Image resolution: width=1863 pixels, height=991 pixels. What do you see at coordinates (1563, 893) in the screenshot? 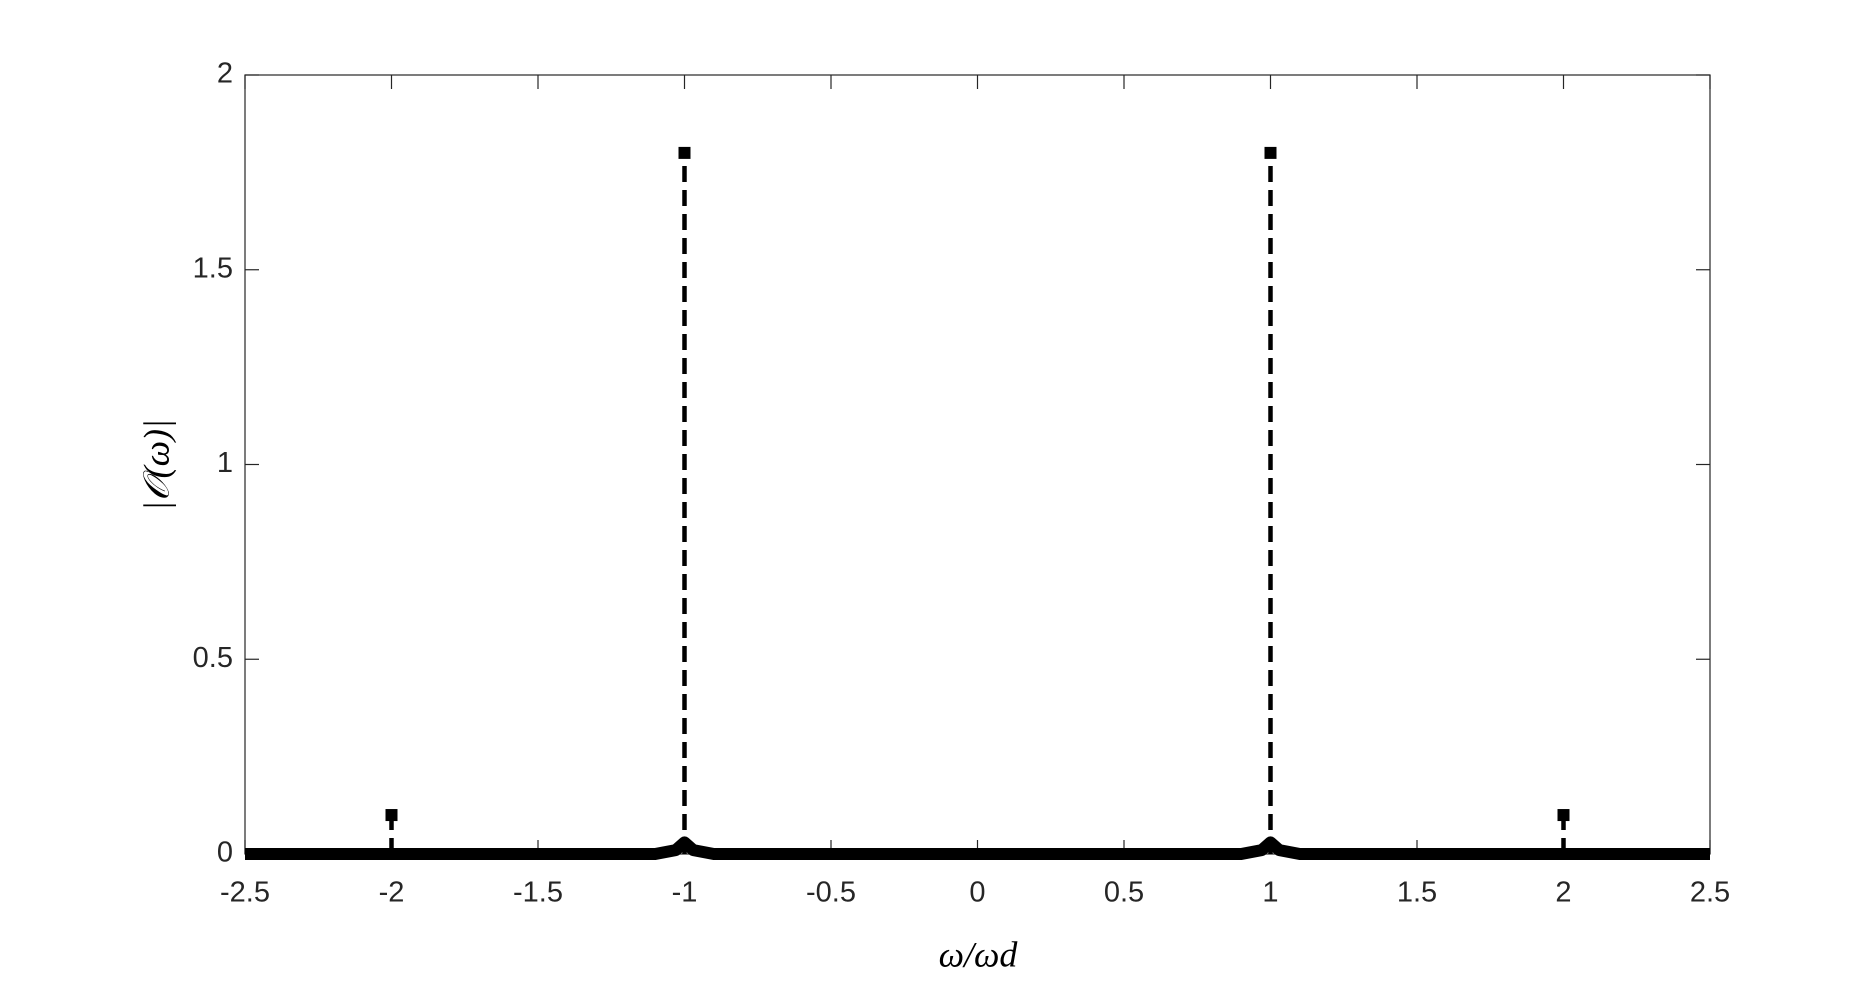
I see `x-tick-label: 2` at bounding box center [1563, 893].